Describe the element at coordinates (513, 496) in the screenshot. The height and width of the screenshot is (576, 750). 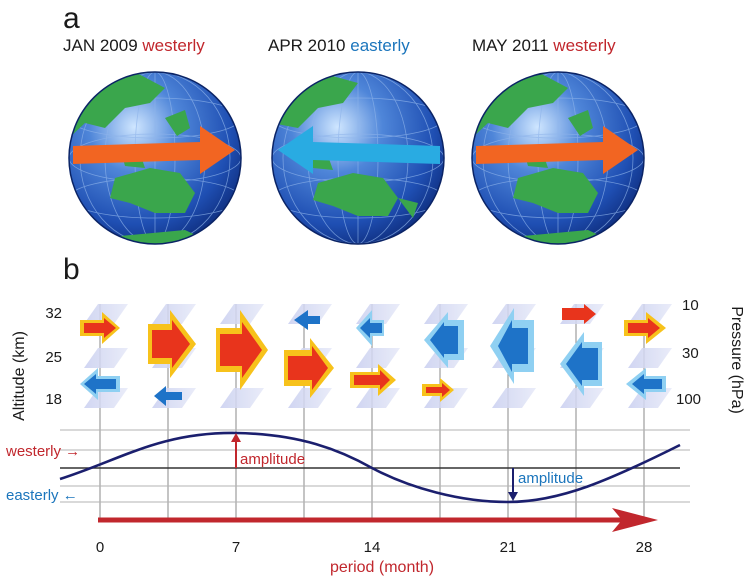
I see `easterly-amplitude-arrowhead` at that location.